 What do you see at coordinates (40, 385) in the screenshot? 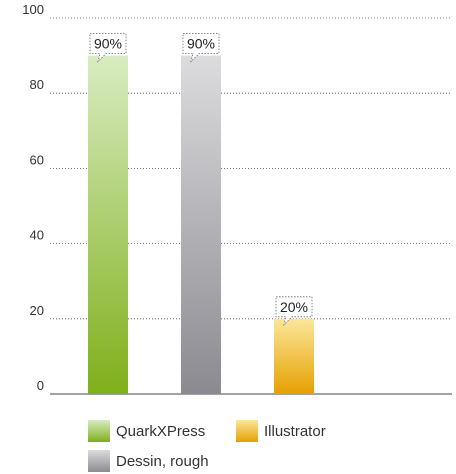
I see `y-tick-label-0: 0` at bounding box center [40, 385].